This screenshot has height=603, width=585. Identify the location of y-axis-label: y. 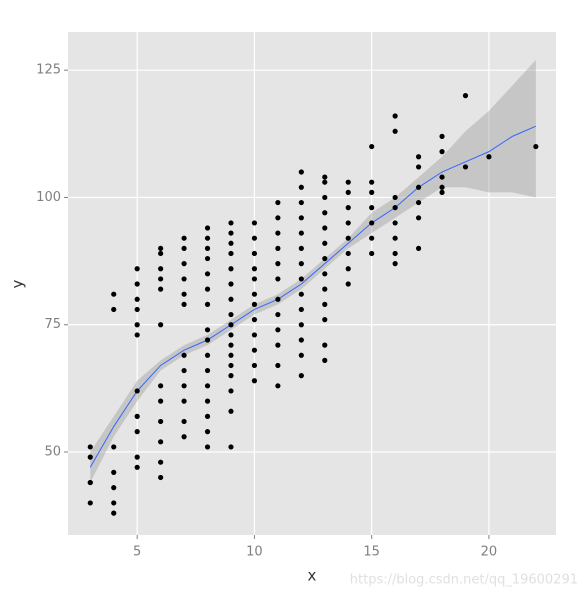
(18, 283).